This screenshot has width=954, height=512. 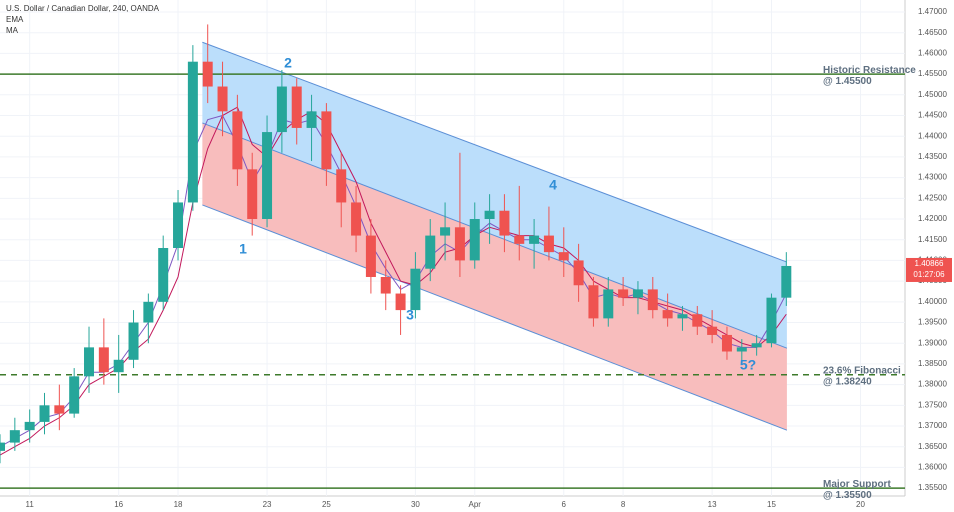 I want to click on x-tick-label: 13, so click(x=712, y=504).